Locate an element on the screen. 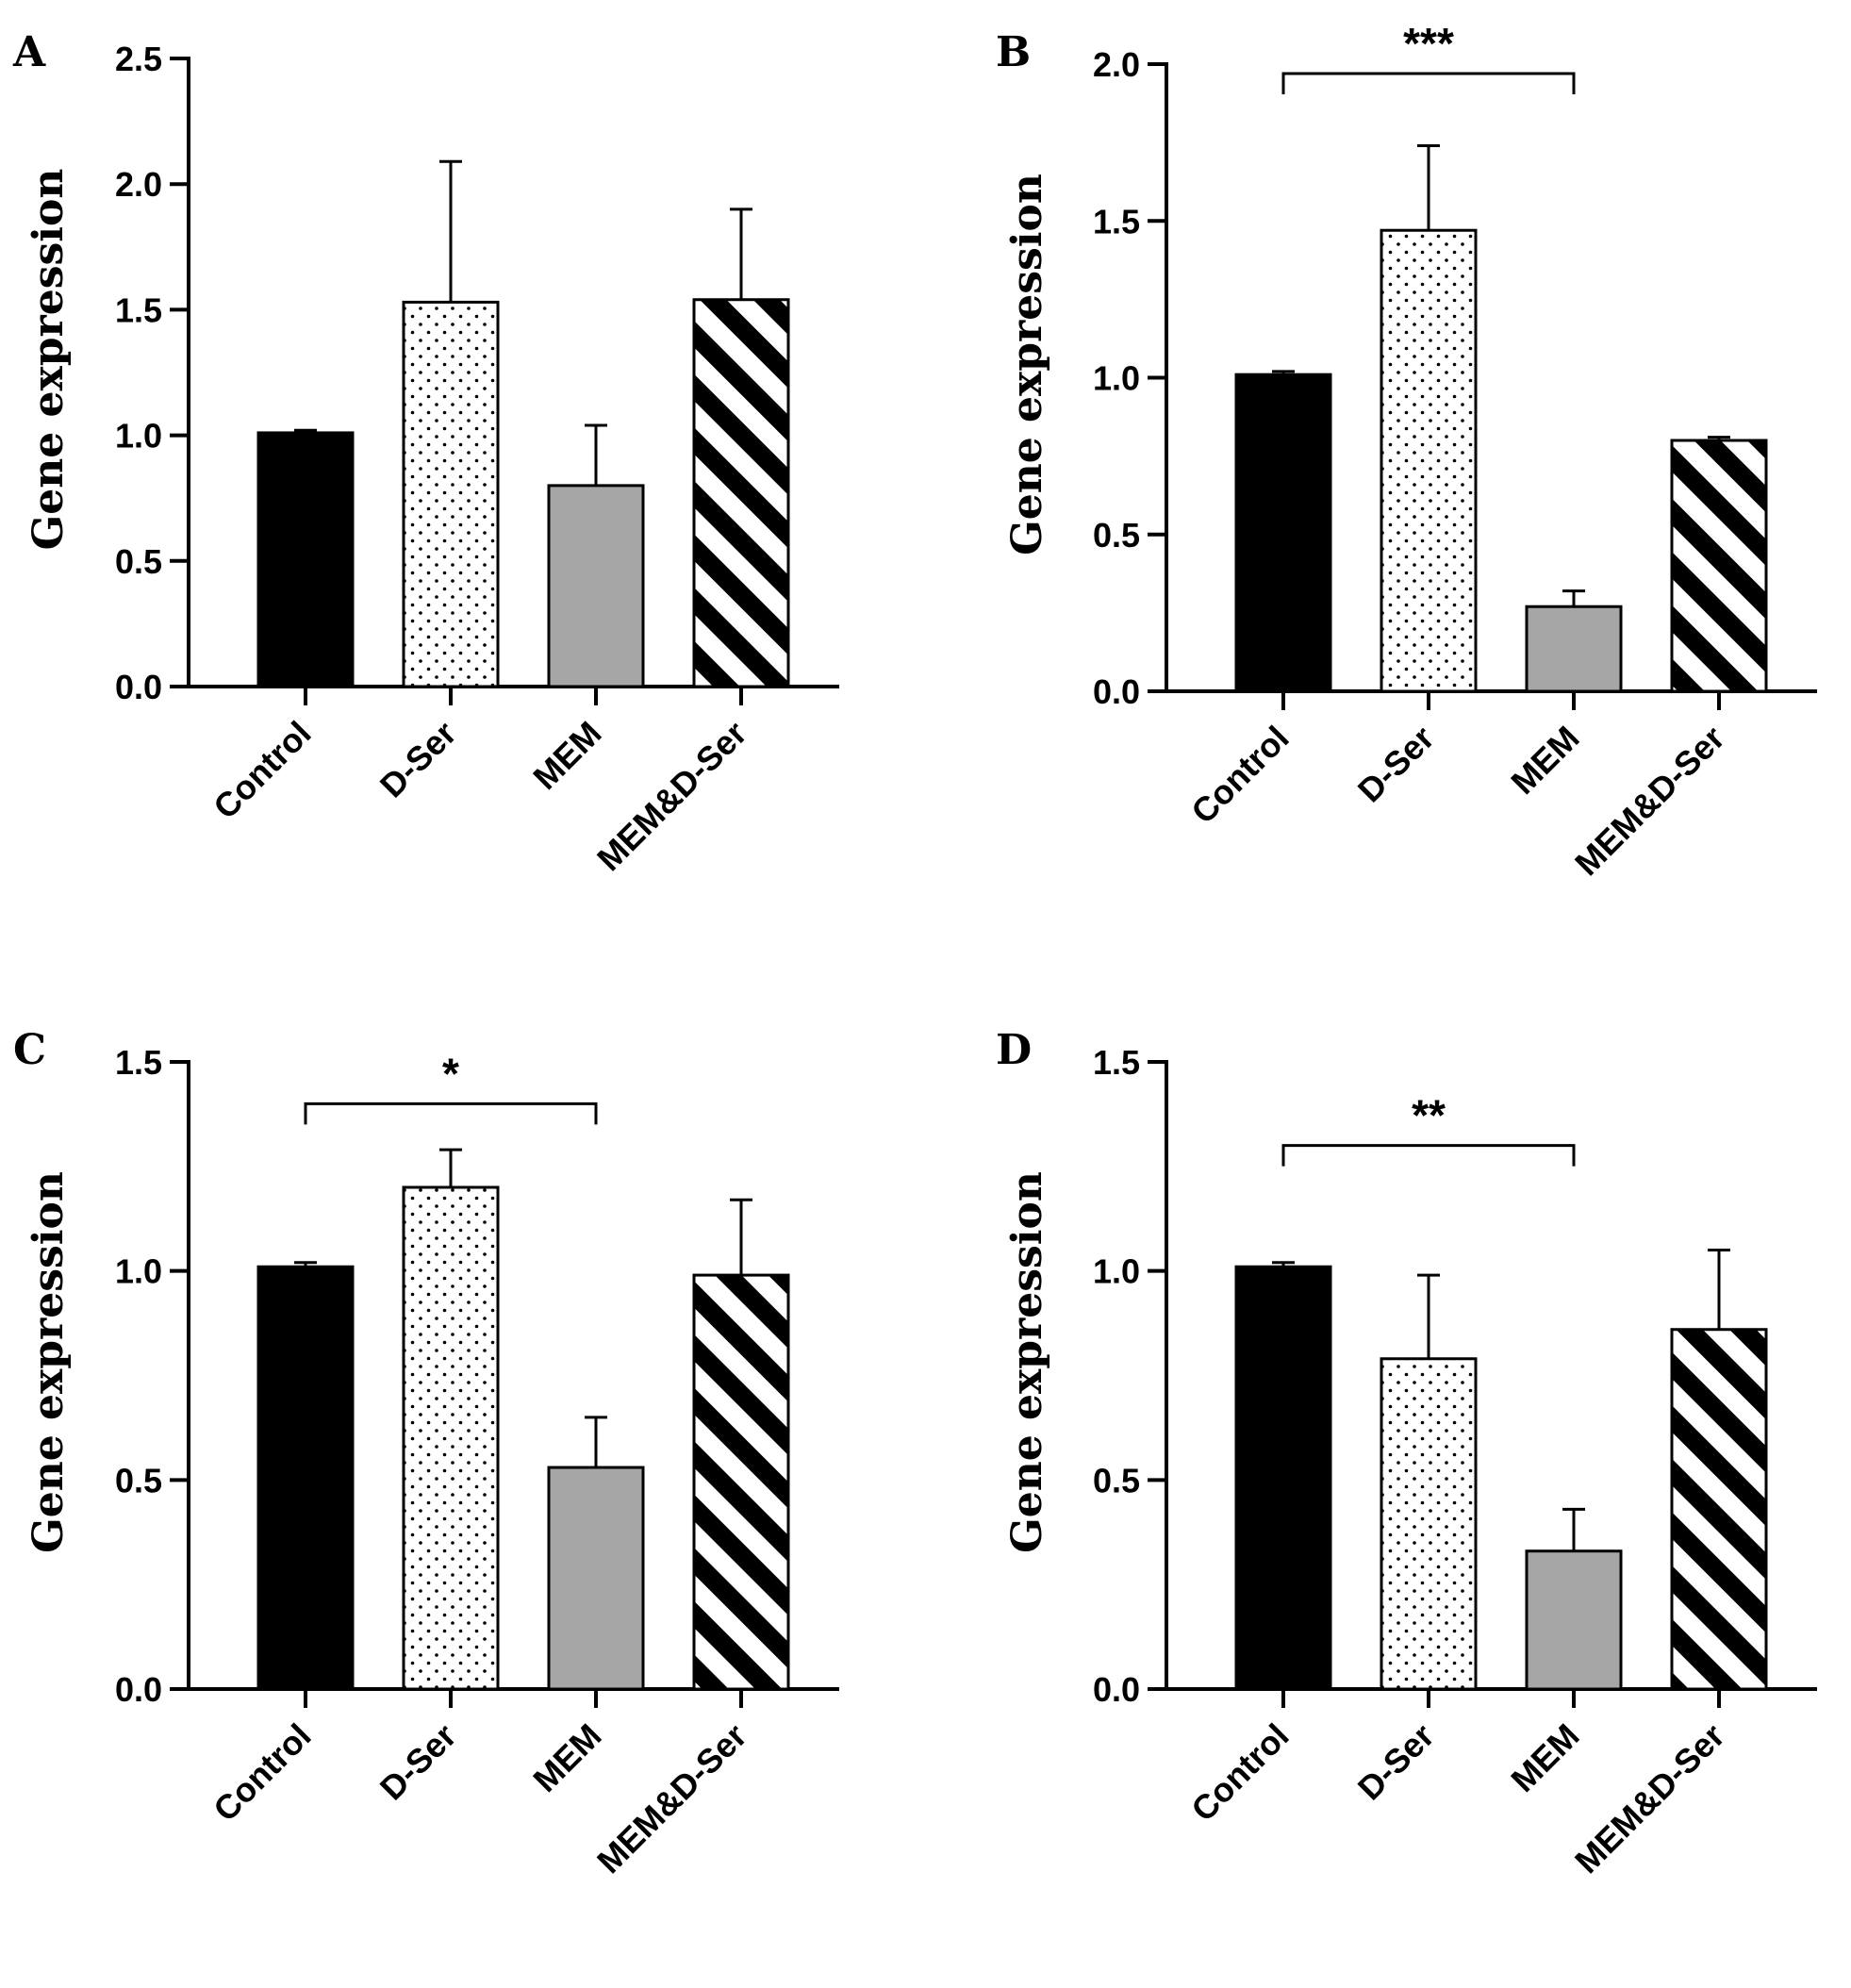  panel-letter: C is located at coordinates (30, 1050).